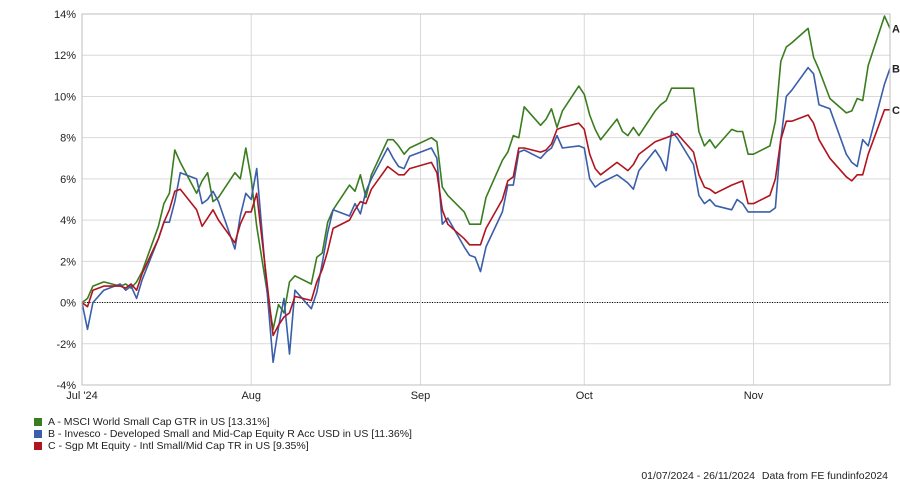 The width and height of the screenshot is (900, 484). I want to click on y-tick-label: 8%, so click(68, 139).